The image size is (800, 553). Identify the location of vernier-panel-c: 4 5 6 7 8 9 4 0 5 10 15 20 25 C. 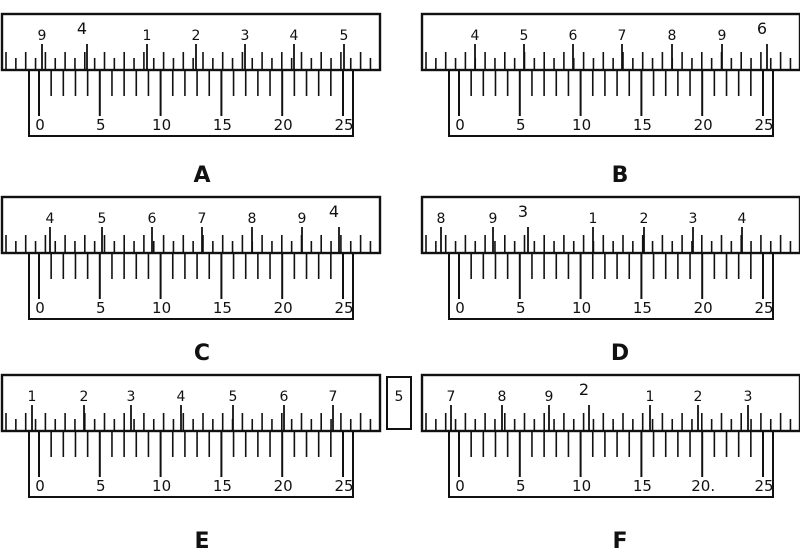
(191, 280).